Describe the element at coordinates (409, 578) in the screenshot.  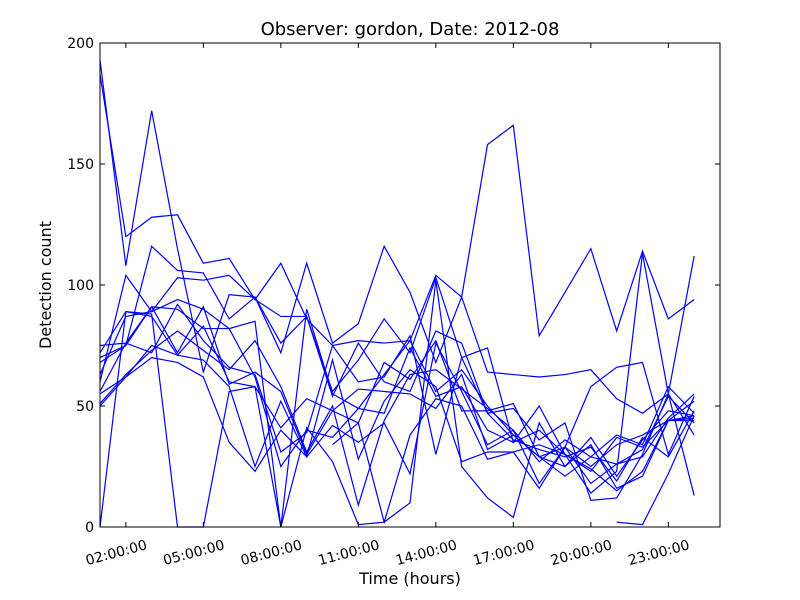
I see `x-axis-title: Time (hours)` at that location.